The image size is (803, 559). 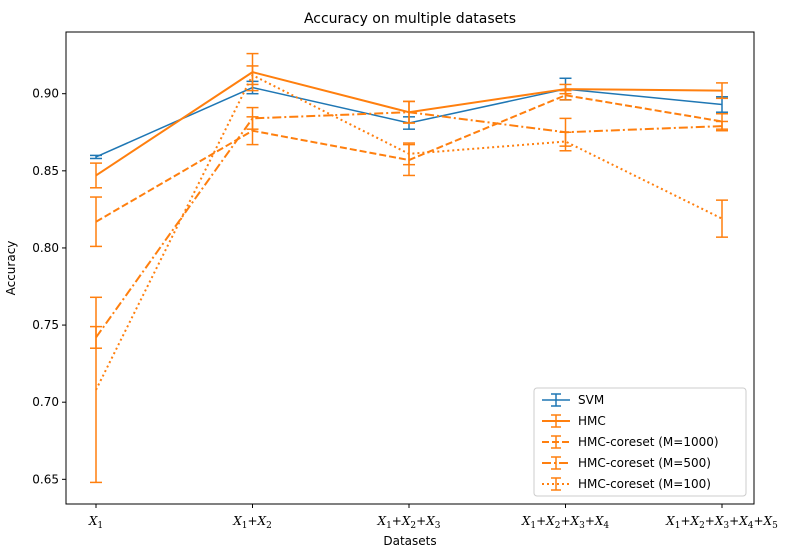 What do you see at coordinates (45, 325) in the screenshot?
I see `y-tick-label: 0.75` at bounding box center [45, 325].